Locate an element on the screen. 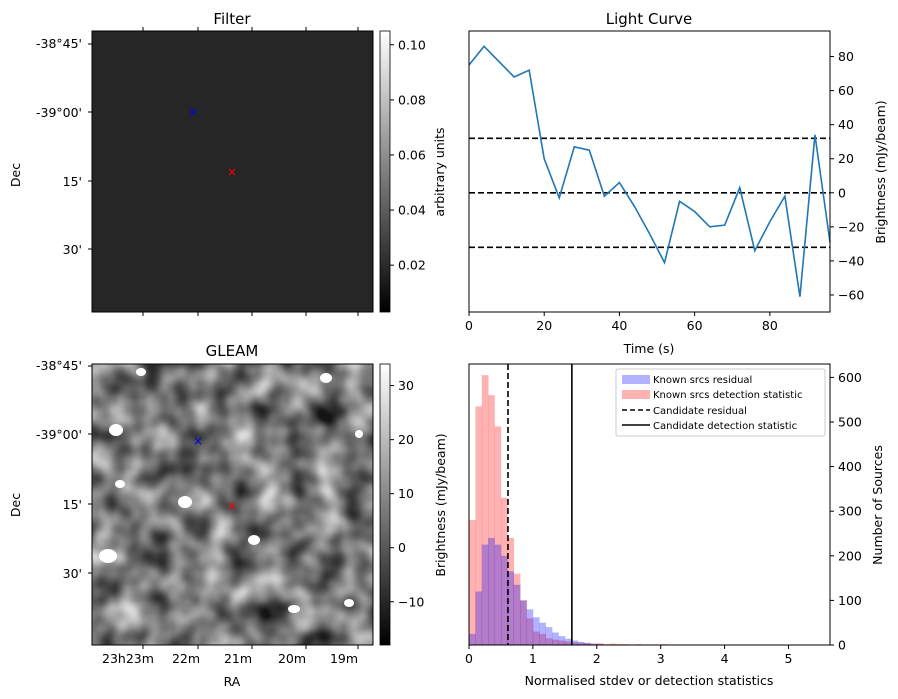 The image size is (898, 699). colorbar-tick-label: 0.10 is located at coordinates (412, 44).